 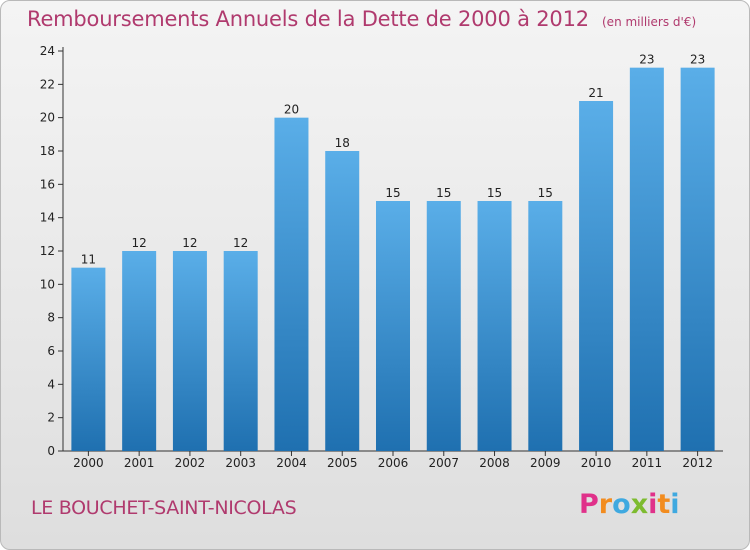 I want to click on x-tick-label: 2005, so click(x=342, y=463).